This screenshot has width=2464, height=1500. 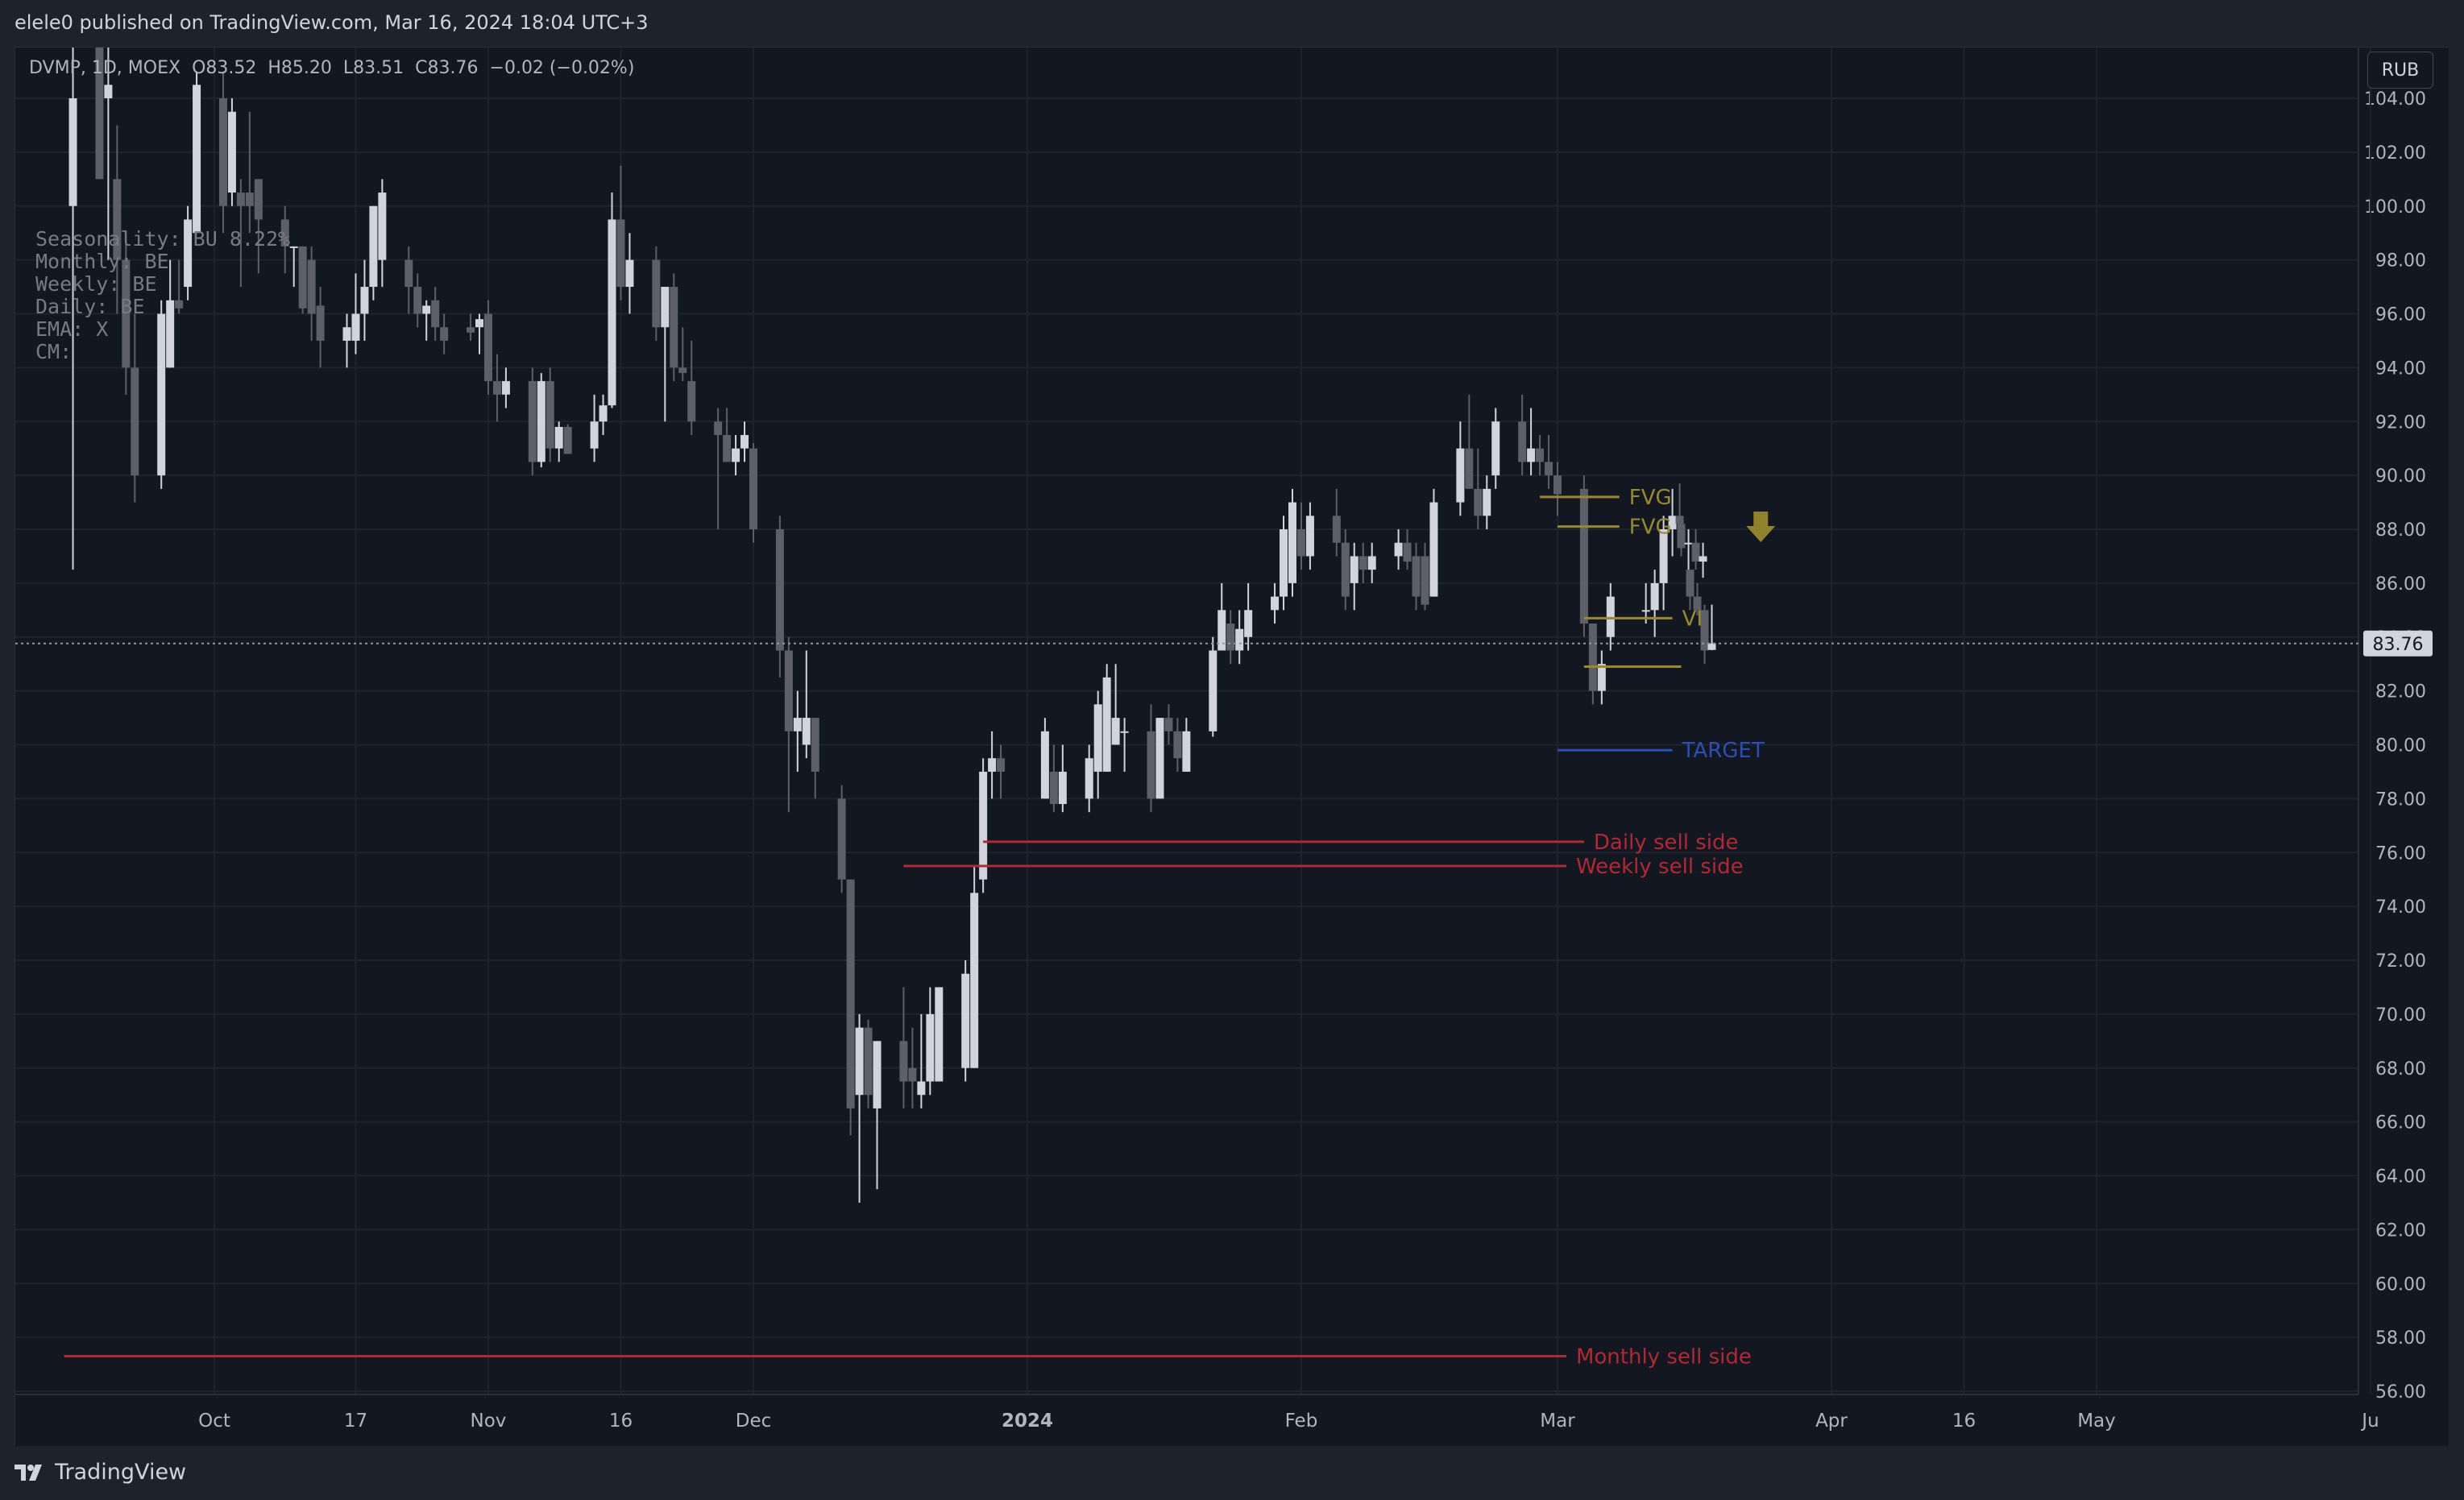 I want to click on last-price-value: 83.76, so click(x=2398, y=645).